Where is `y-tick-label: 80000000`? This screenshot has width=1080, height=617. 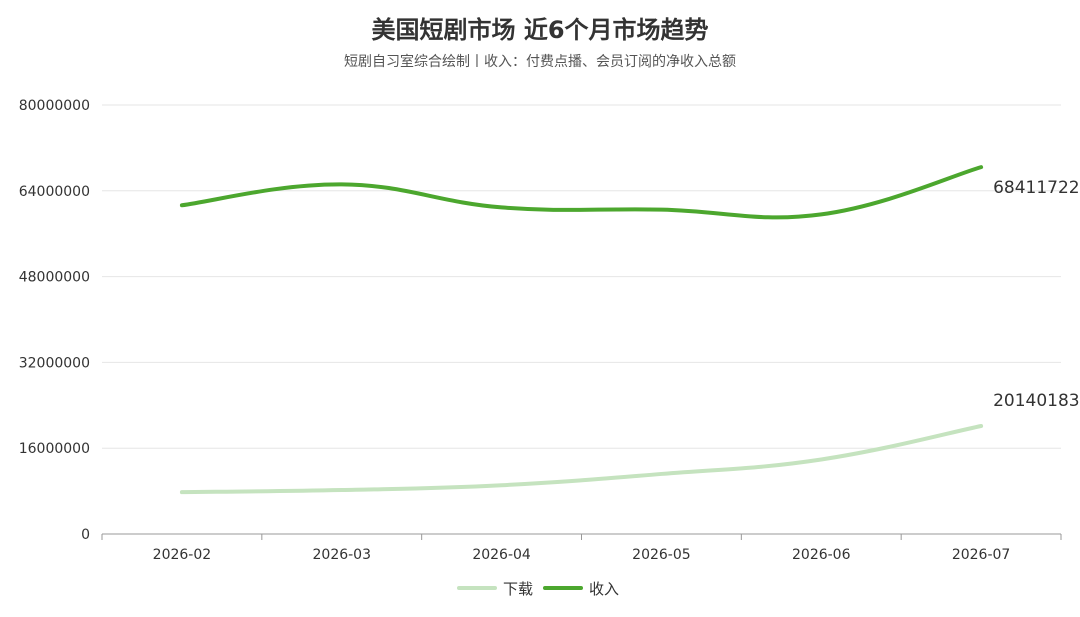 y-tick-label: 80000000 is located at coordinates (54, 106).